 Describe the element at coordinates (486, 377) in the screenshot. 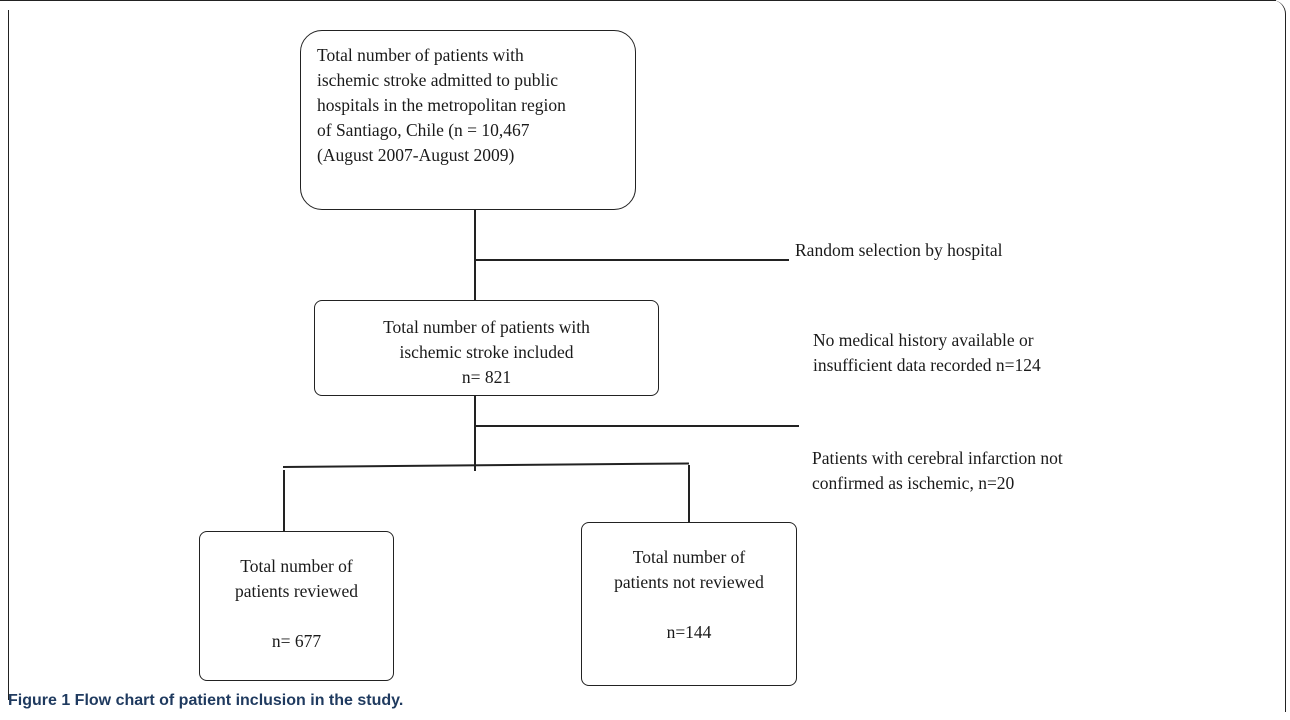

I see `included-line-3: n= 821` at that location.